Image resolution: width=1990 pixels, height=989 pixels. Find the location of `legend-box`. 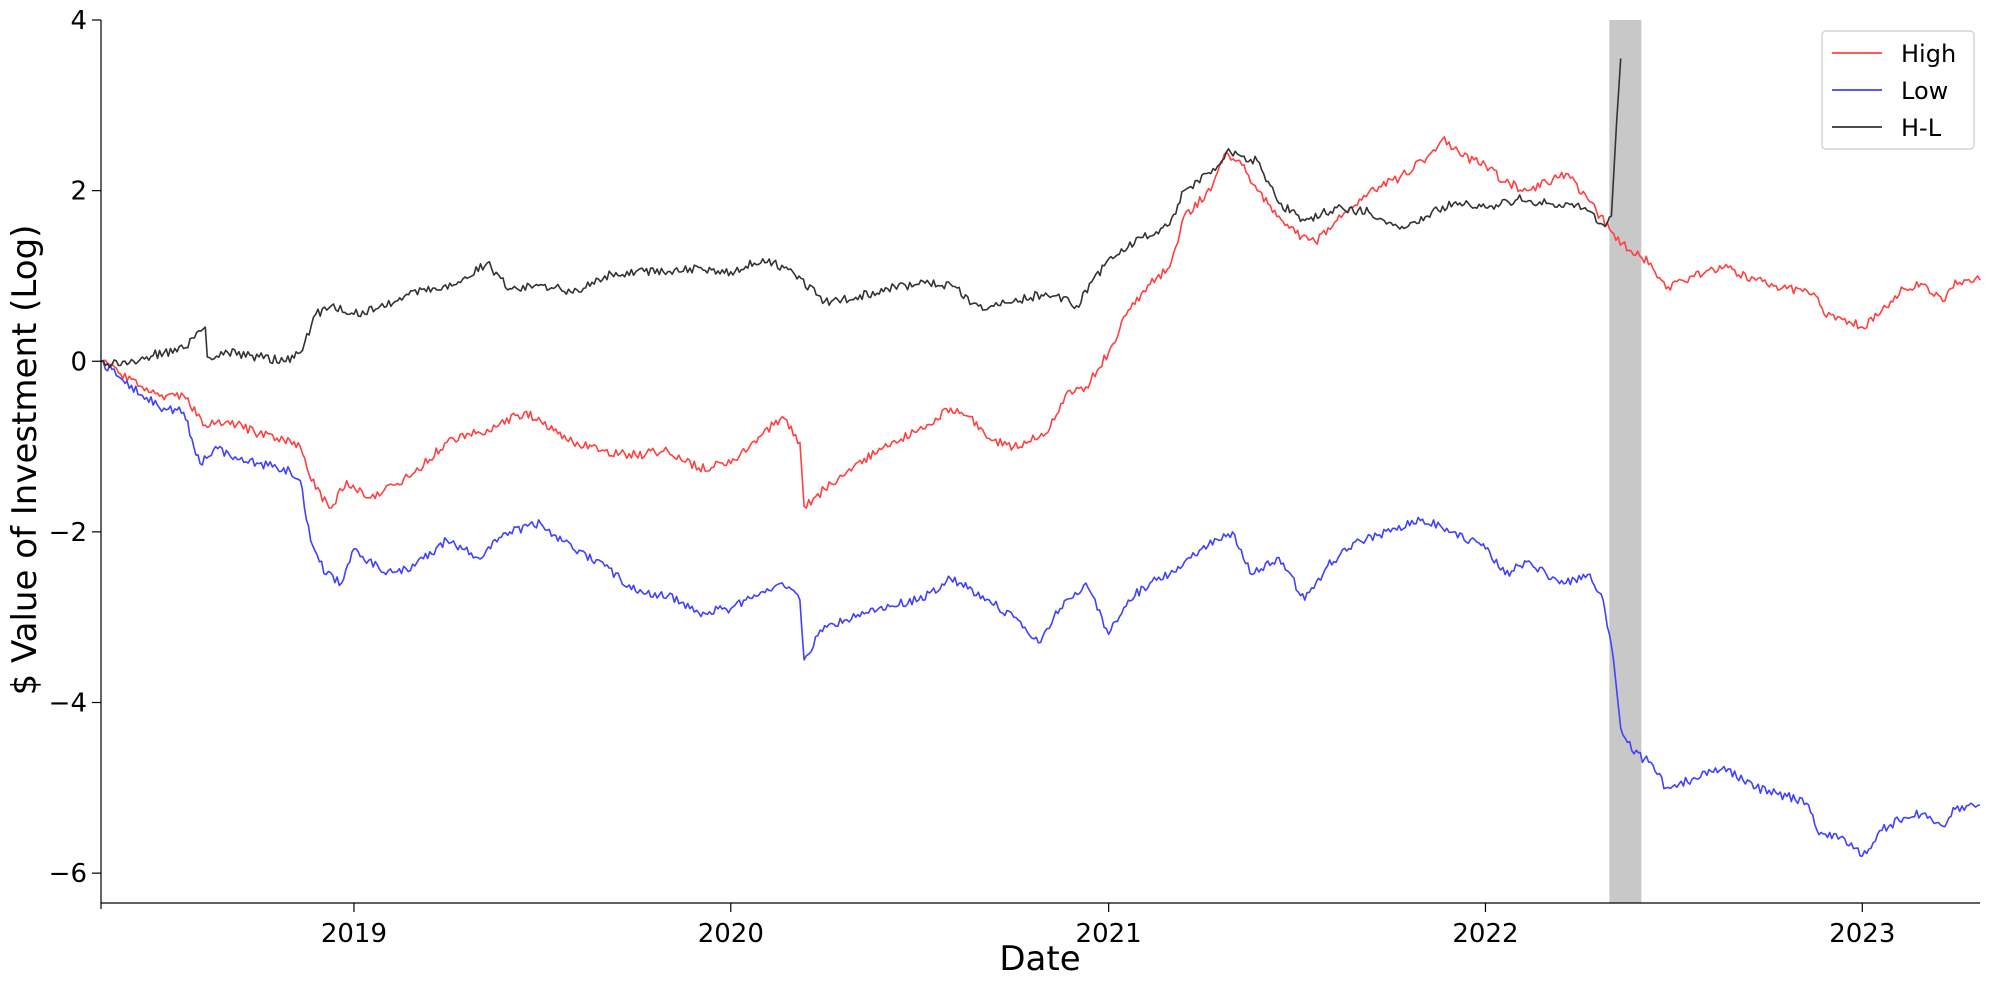

legend-box is located at coordinates (1898, 90).